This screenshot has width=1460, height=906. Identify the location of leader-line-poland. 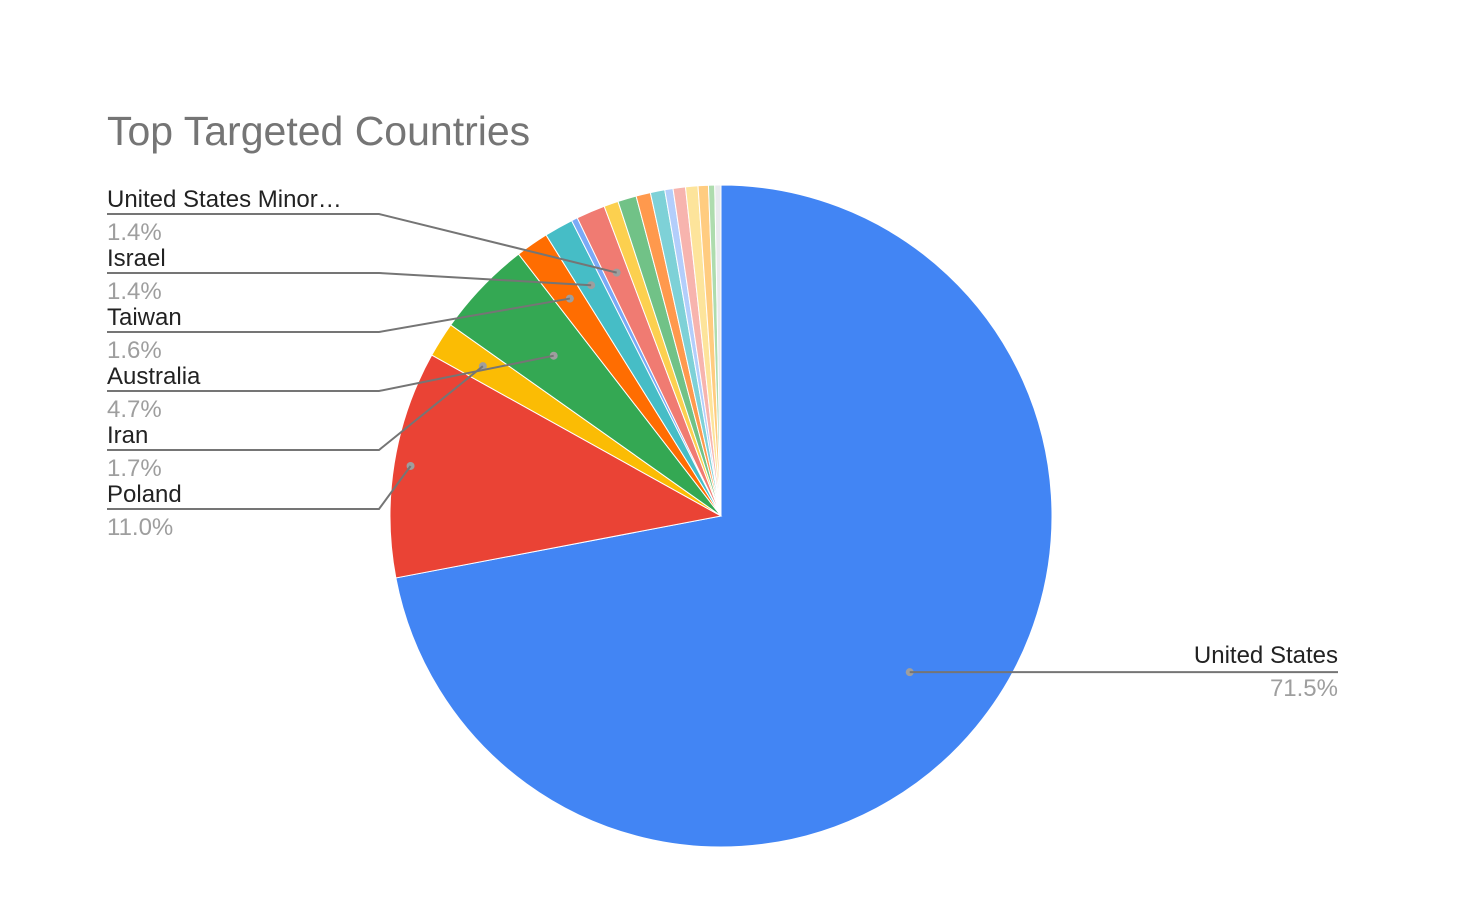
(259, 487).